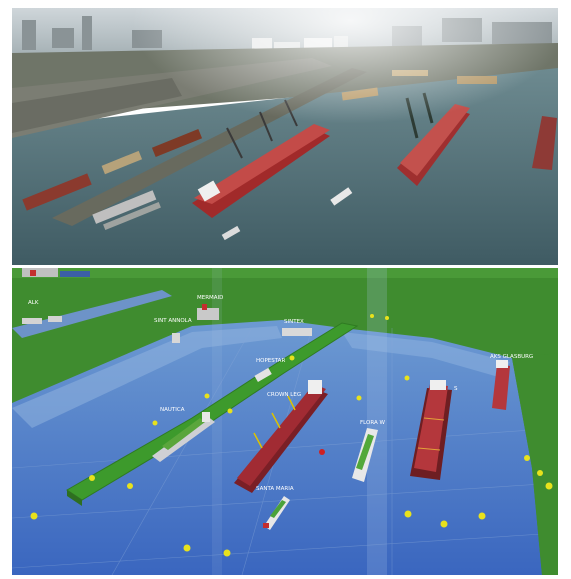 The height and width of the screenshot is (579, 571). What do you see at coordinates (372, 423) in the screenshot?
I see `vessel-label-flora-w: FLORA W` at bounding box center [372, 423].